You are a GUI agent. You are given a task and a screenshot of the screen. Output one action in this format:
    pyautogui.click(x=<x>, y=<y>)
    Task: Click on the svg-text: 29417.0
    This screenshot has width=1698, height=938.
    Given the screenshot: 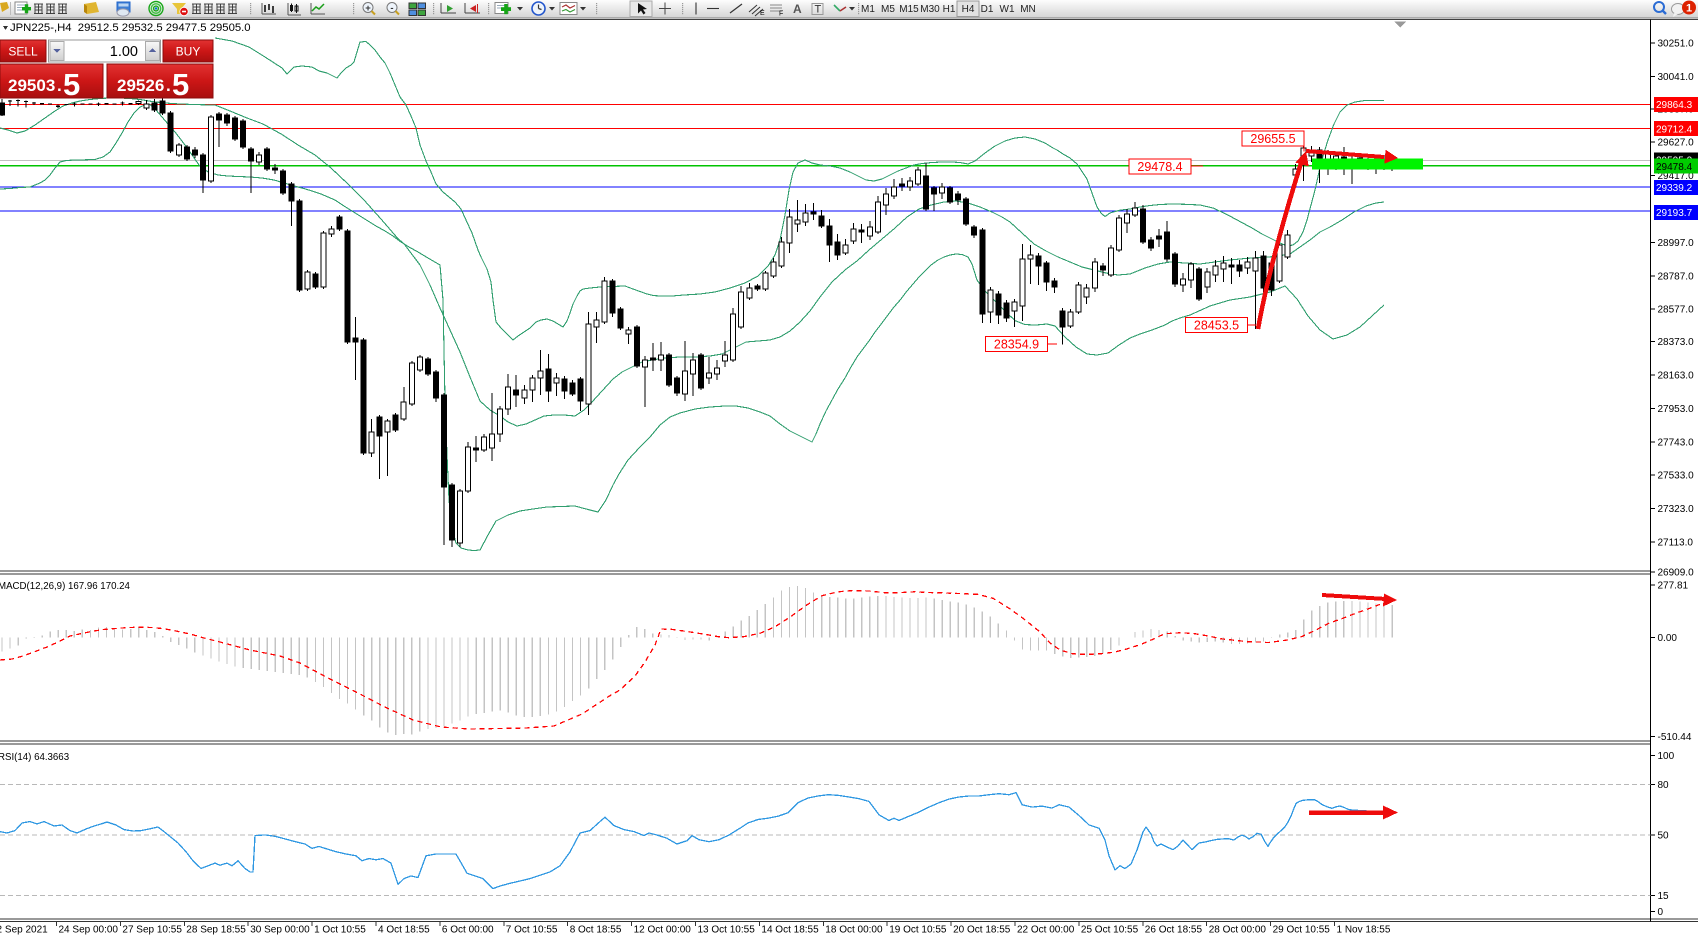 What is the action you would take?
    pyautogui.click(x=1676, y=176)
    